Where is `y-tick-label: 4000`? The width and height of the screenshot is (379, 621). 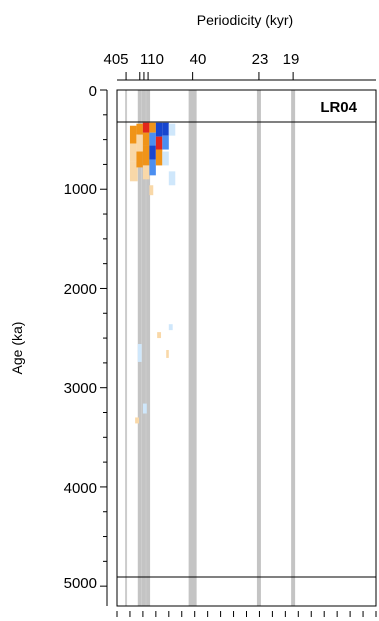
y-tick-label: 4000 is located at coordinates (80, 488).